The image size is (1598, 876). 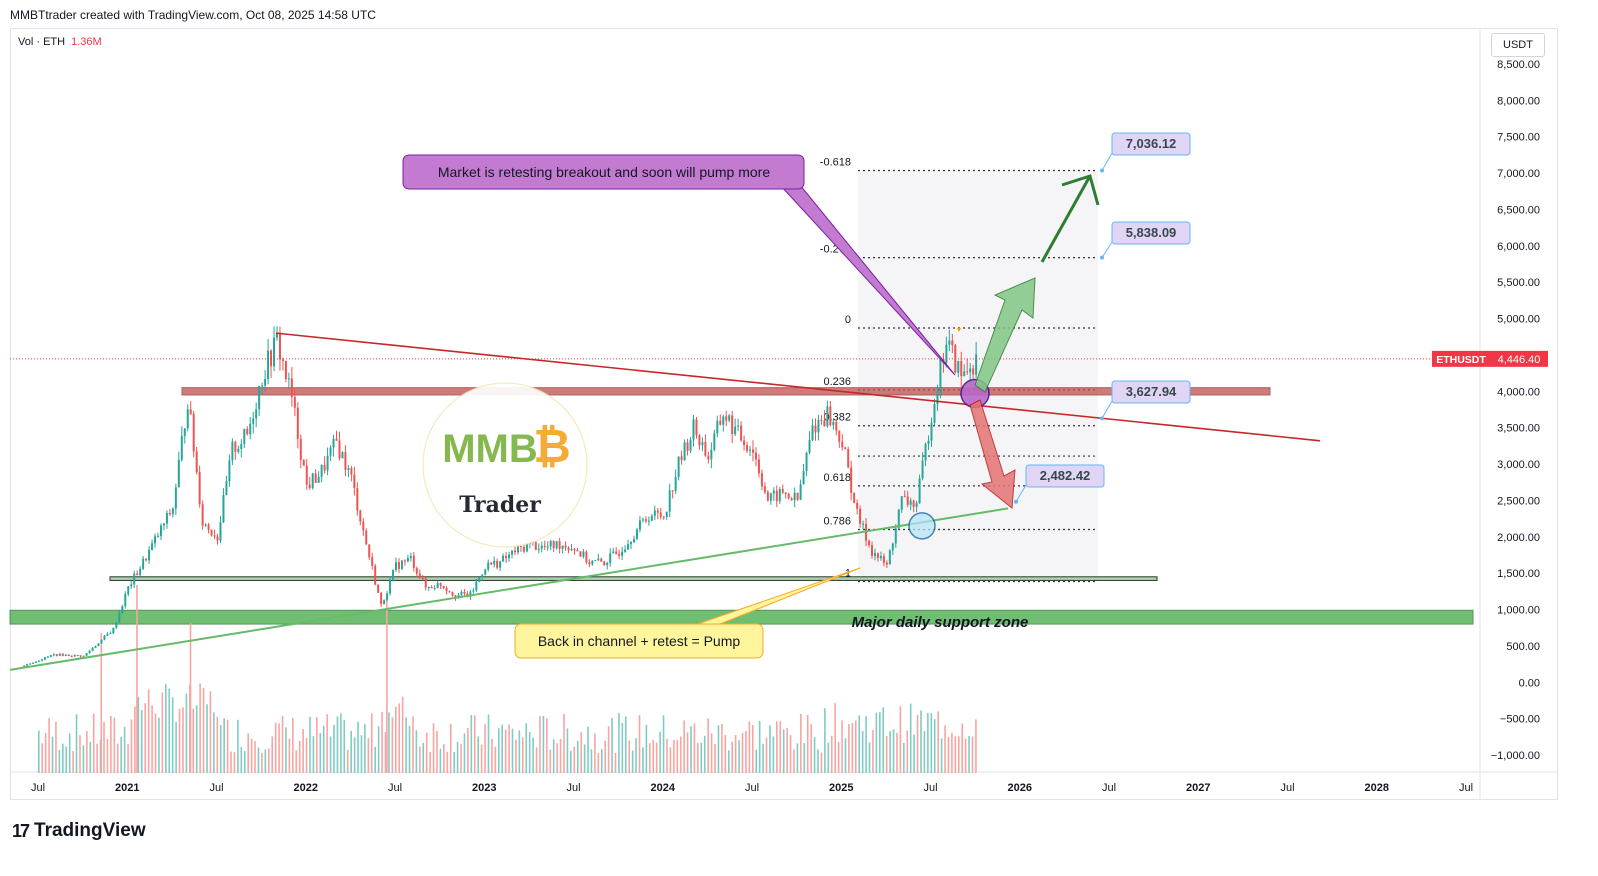 What do you see at coordinates (639, 641) in the screenshot?
I see `callout-bottom-text: Back in channel + retest = Pump` at bounding box center [639, 641].